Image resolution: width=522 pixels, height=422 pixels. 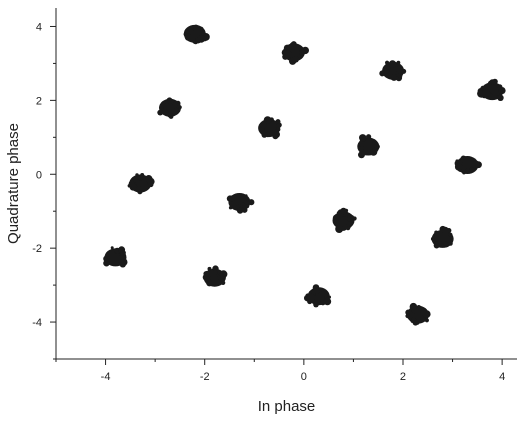 I want to click on y-tick-label: 0, so click(x=39, y=175).